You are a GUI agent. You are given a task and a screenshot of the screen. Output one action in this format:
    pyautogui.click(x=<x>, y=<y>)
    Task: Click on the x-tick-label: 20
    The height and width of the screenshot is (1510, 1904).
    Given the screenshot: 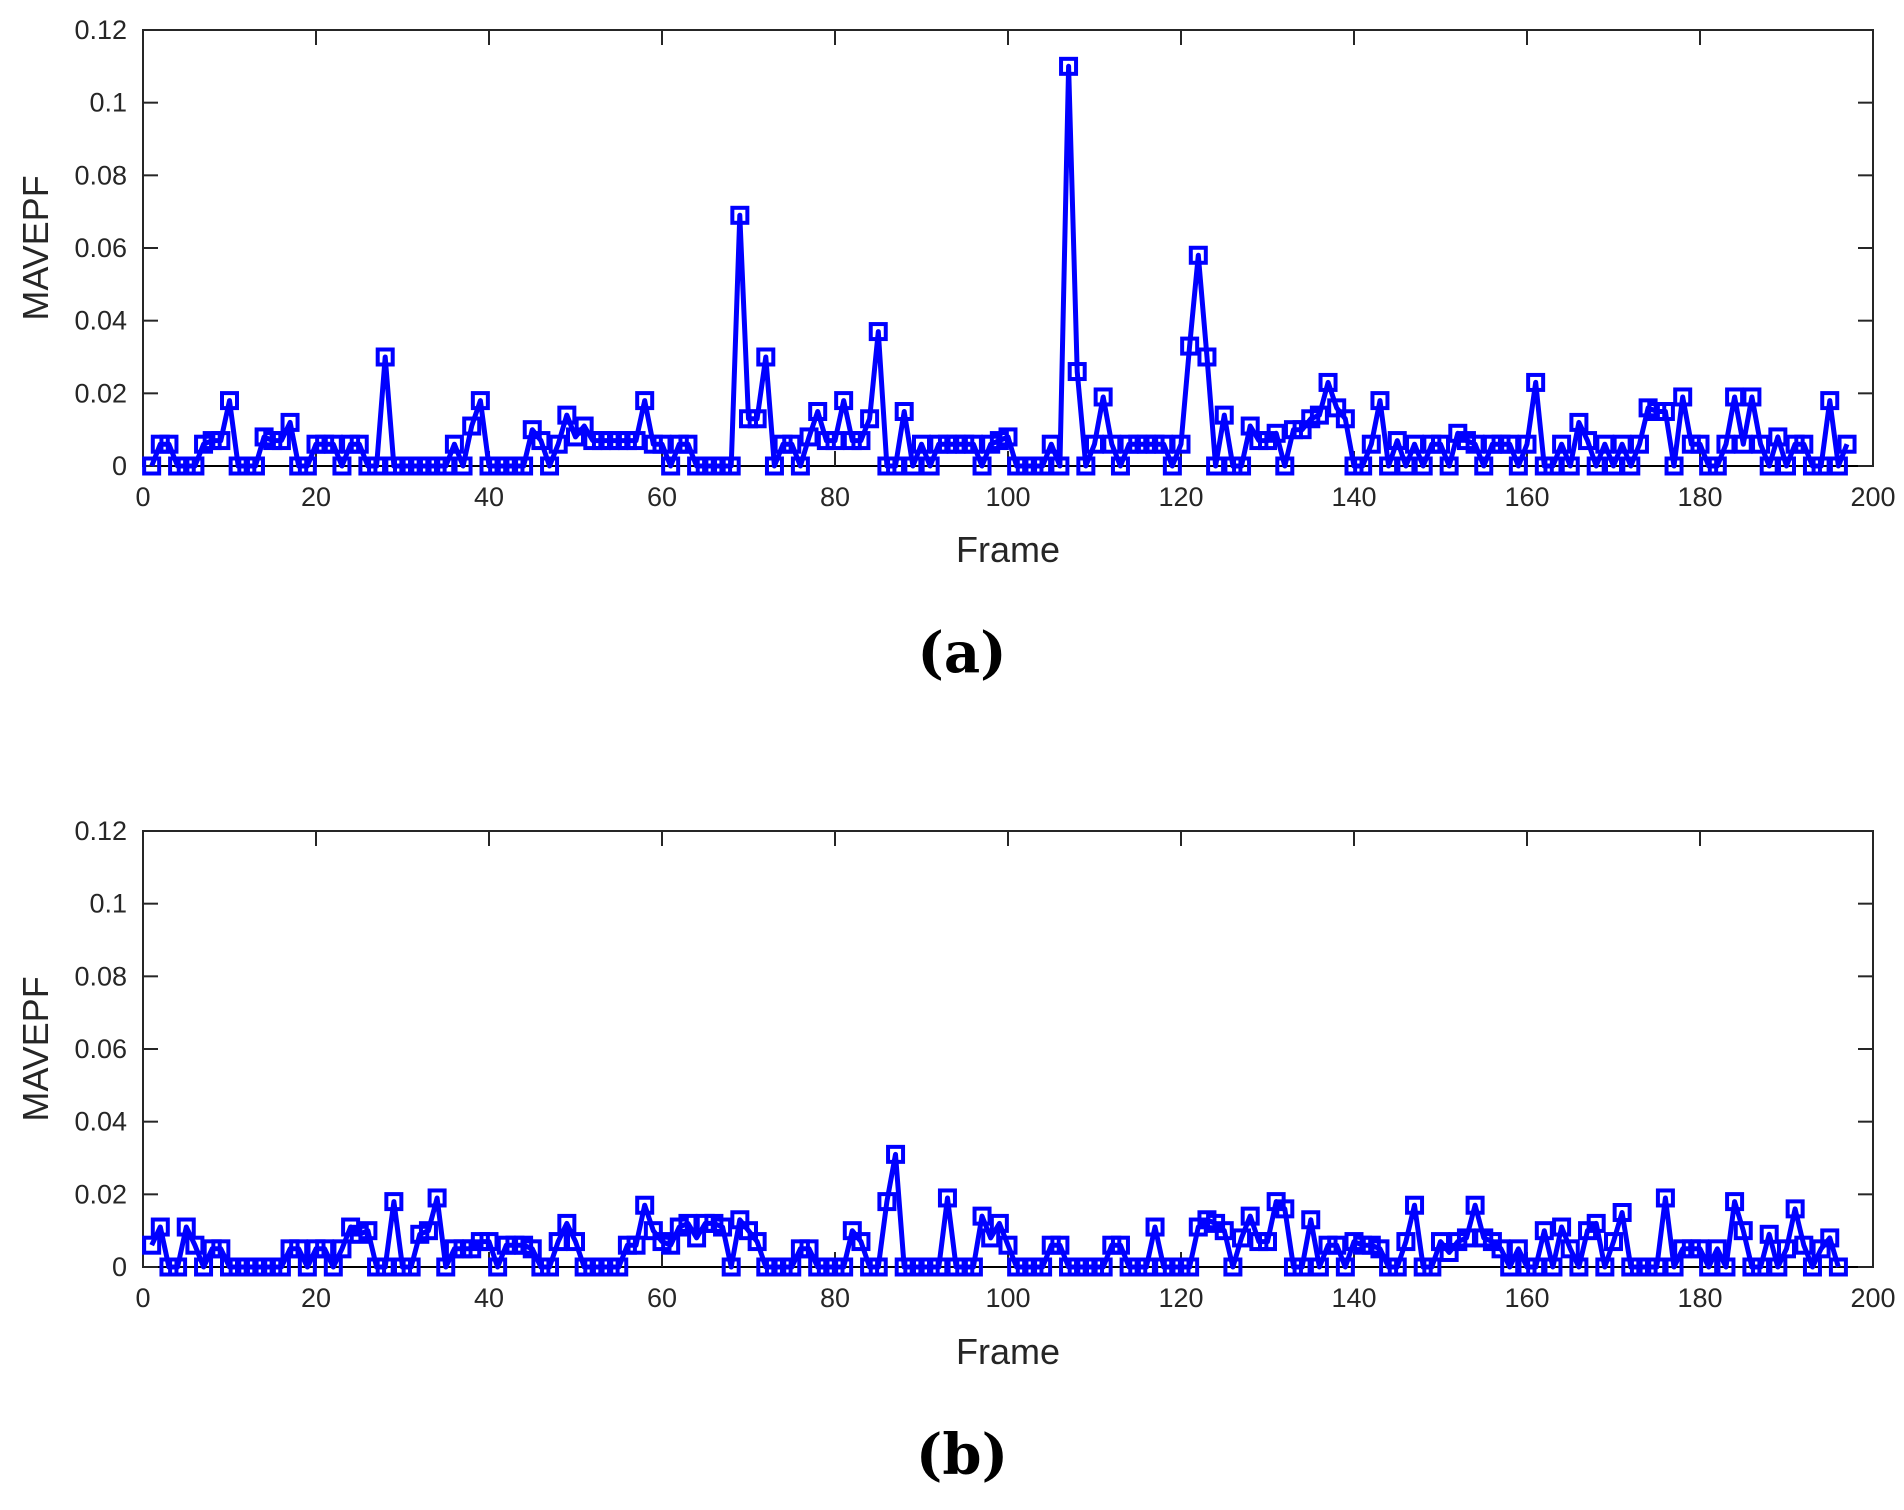 What is the action you would take?
    pyautogui.click(x=316, y=497)
    